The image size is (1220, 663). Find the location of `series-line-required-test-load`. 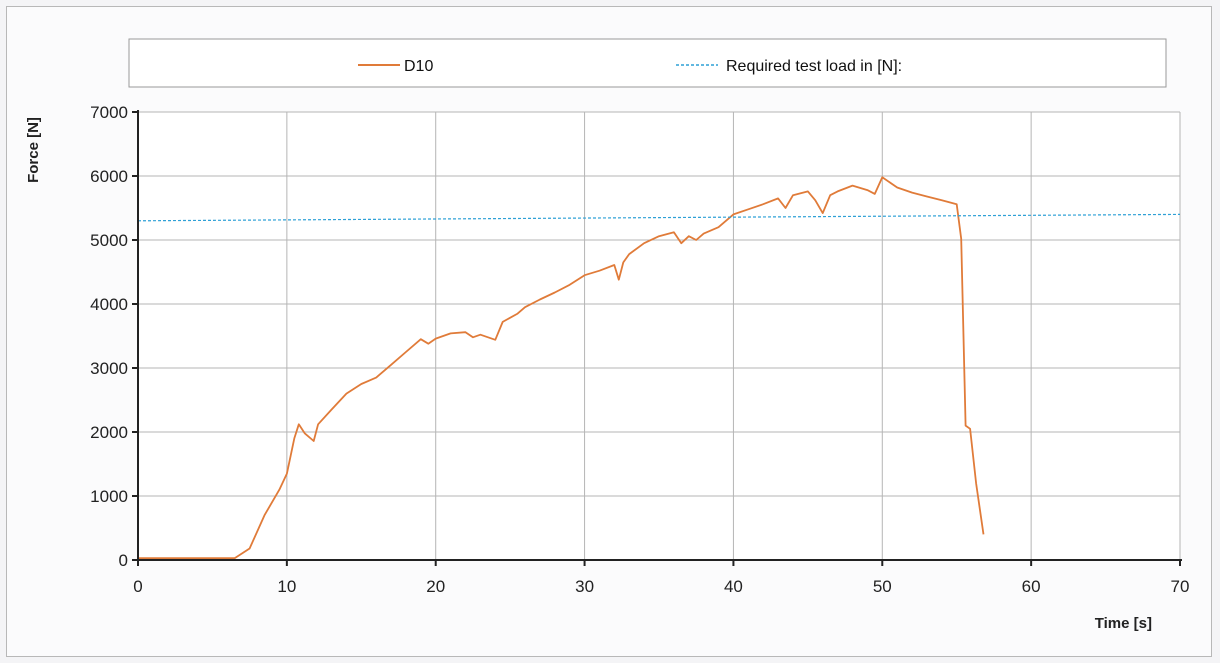

series-line-required-test-load is located at coordinates (659, 217).